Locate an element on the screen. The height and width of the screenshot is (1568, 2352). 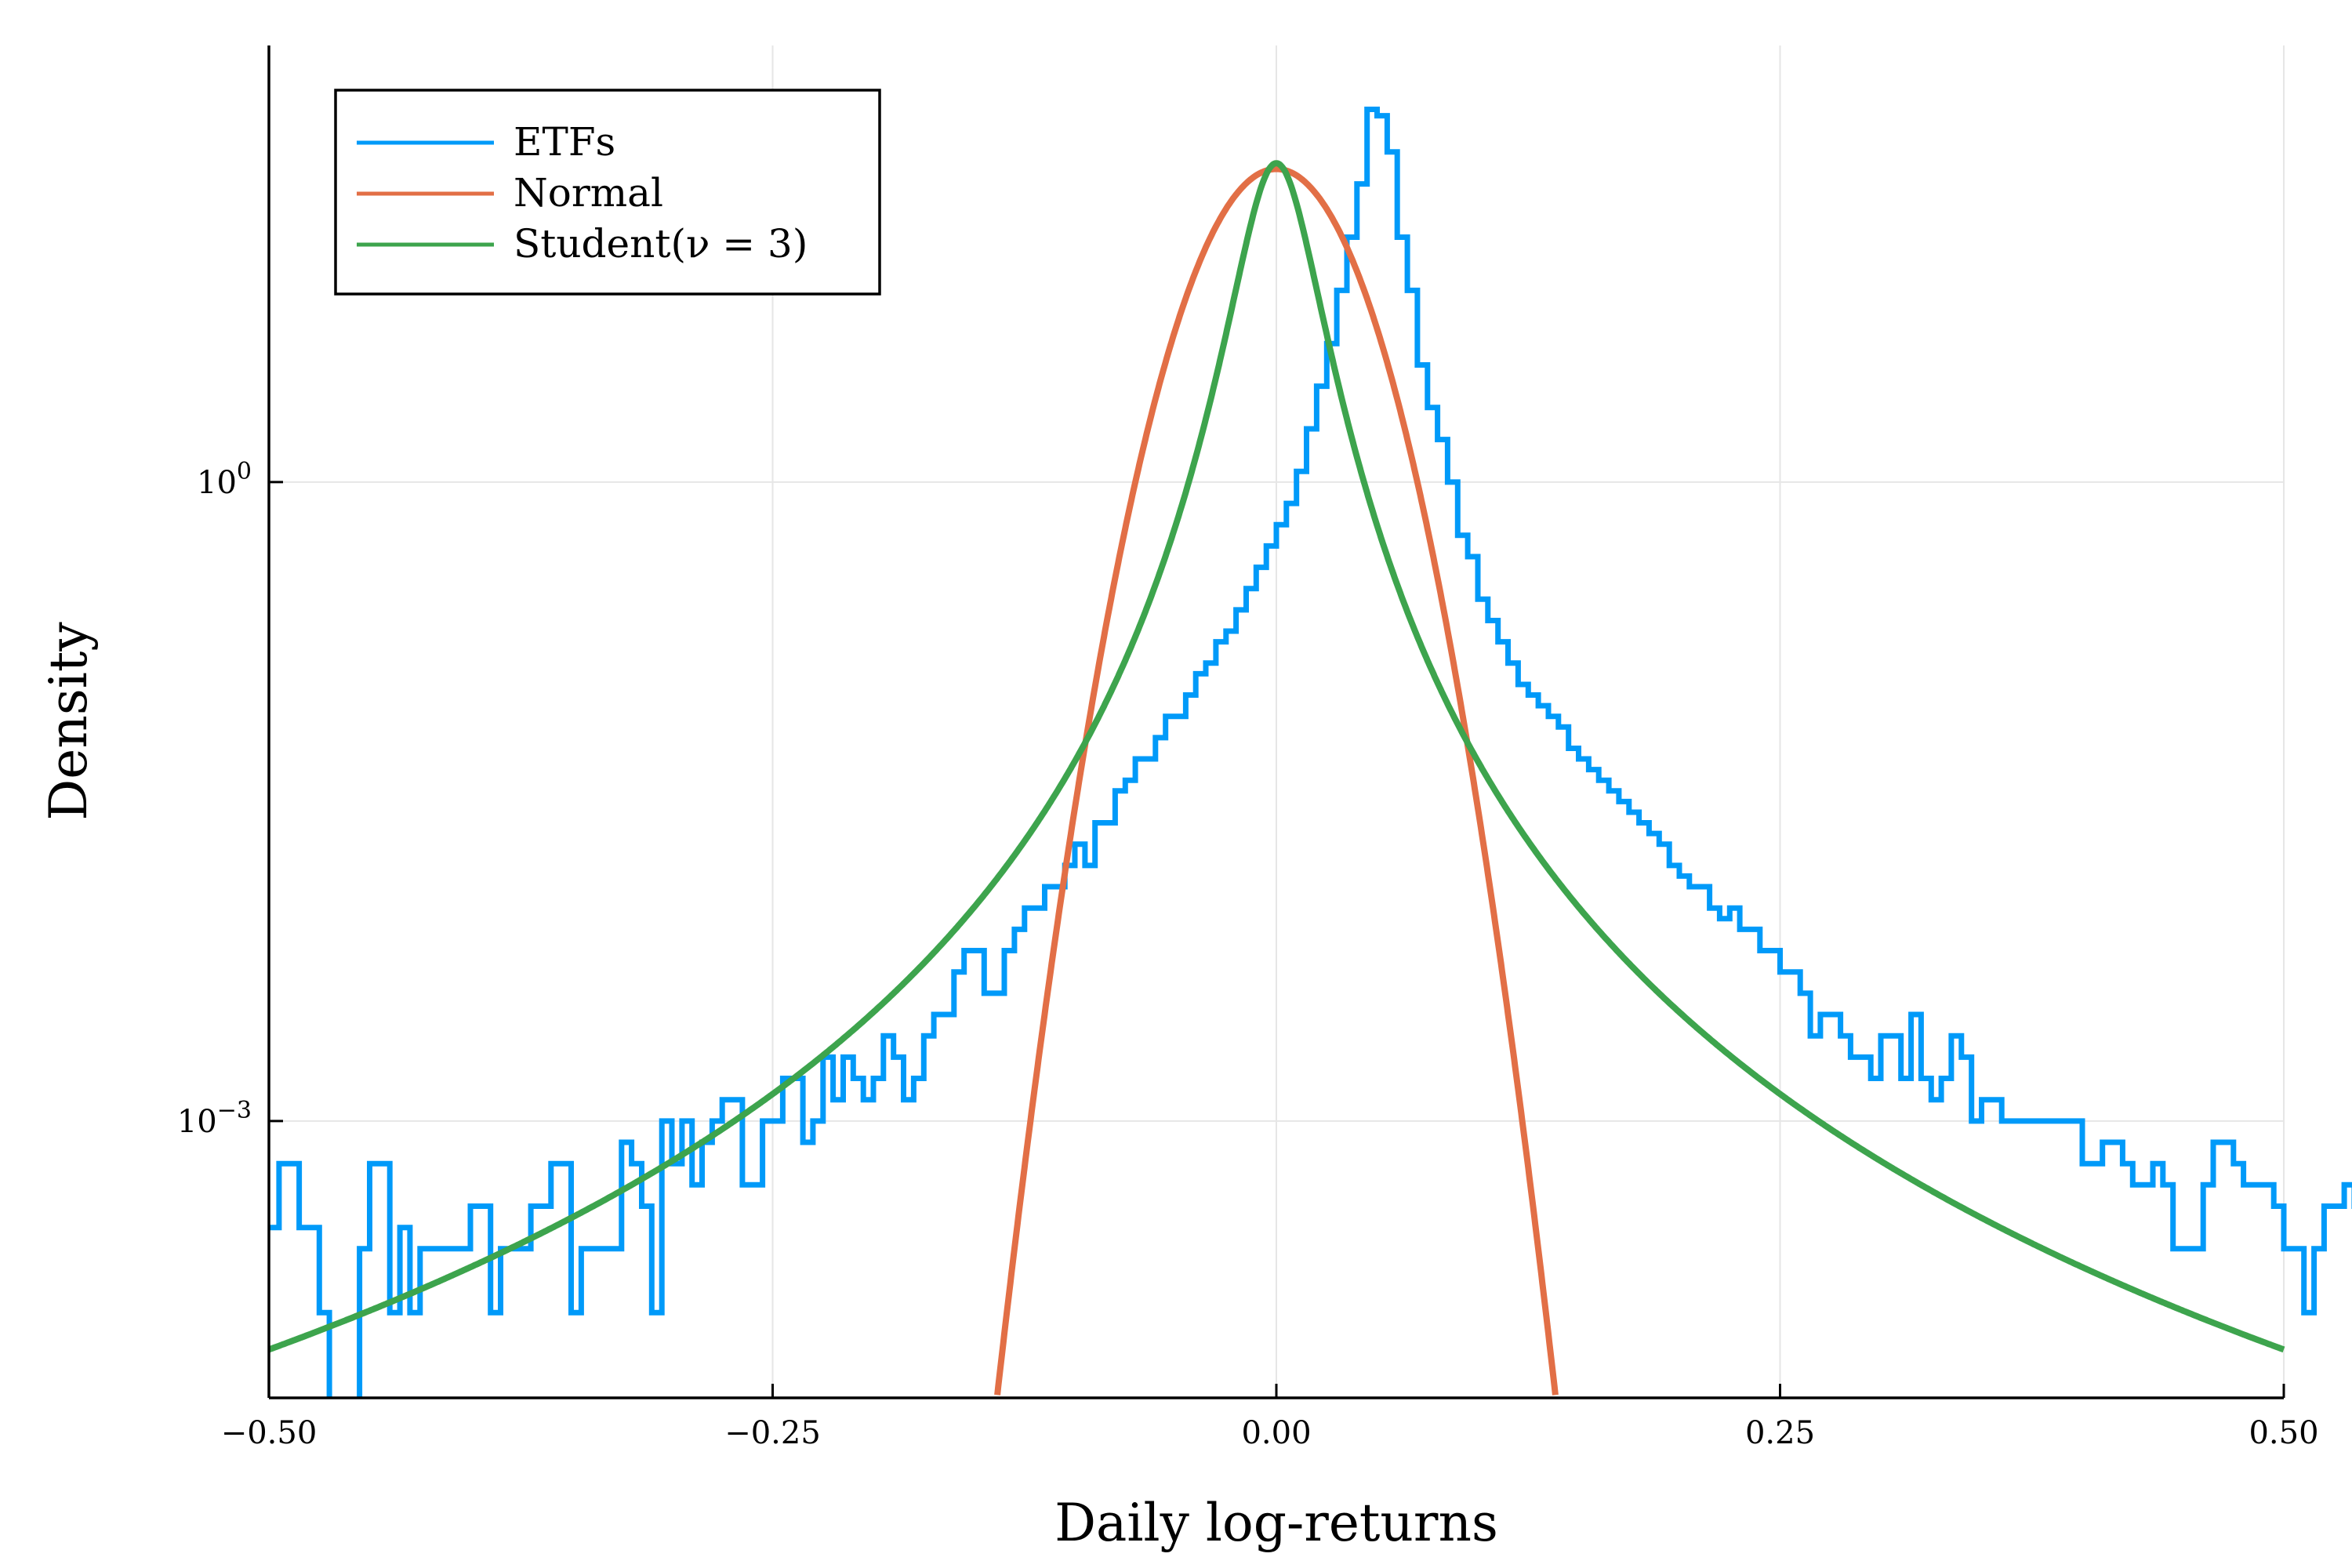
legend-label-etfs: ETFs is located at coordinates (564, 142).